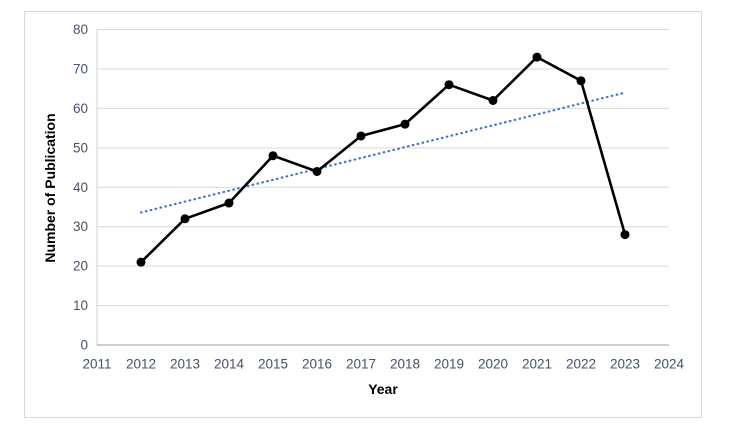 The height and width of the screenshot is (440, 738). I want to click on x-tick-label: 2020, so click(493, 364).